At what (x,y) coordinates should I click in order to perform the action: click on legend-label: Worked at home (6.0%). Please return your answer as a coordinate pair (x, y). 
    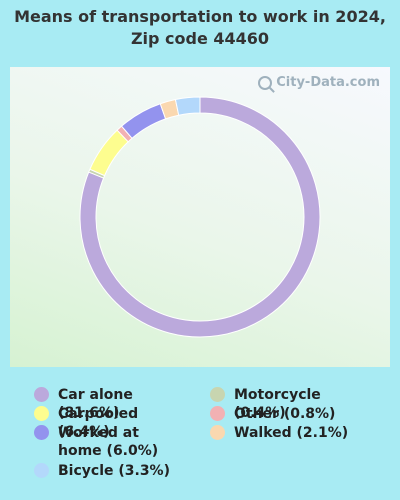
    Looking at the image, I should click on (108, 442).